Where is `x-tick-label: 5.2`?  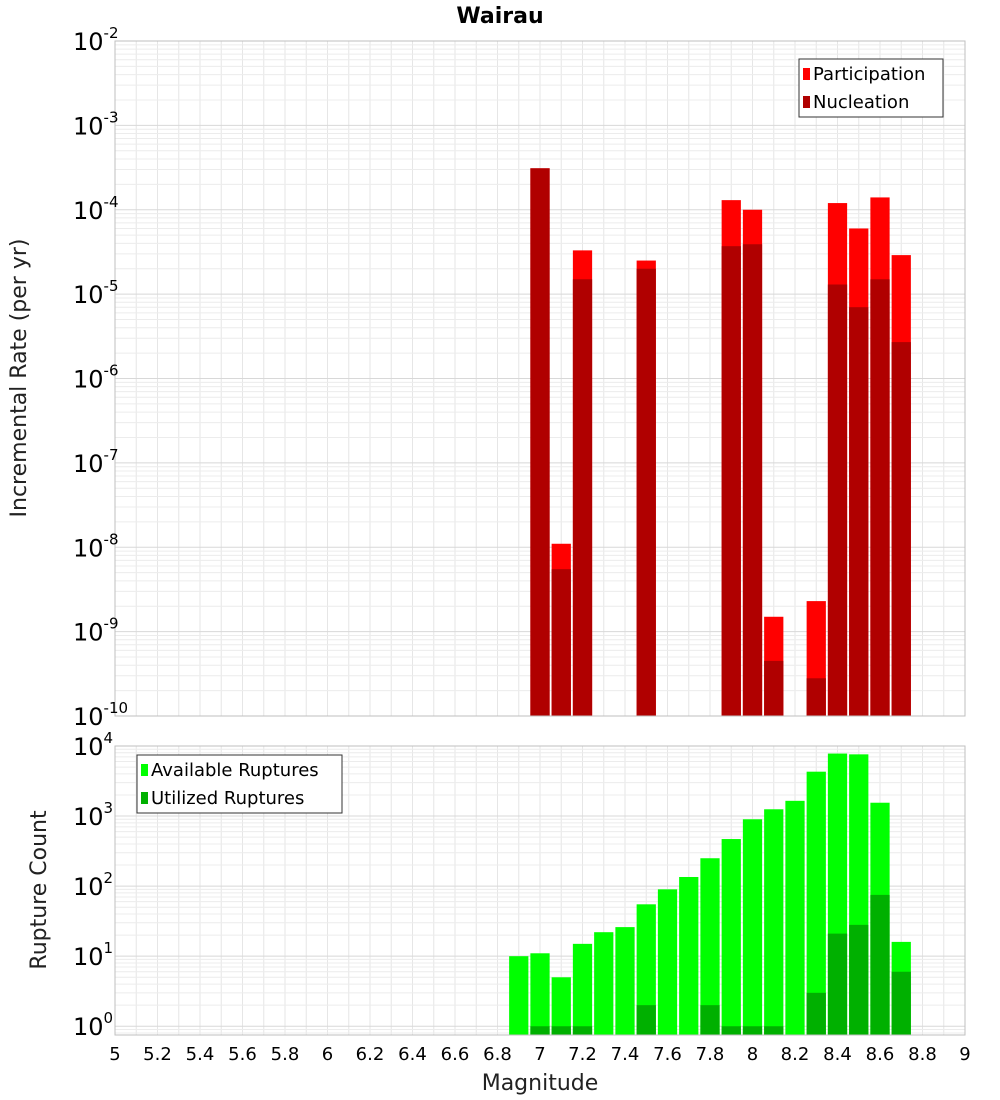
x-tick-label: 5.2 is located at coordinates (157, 1054).